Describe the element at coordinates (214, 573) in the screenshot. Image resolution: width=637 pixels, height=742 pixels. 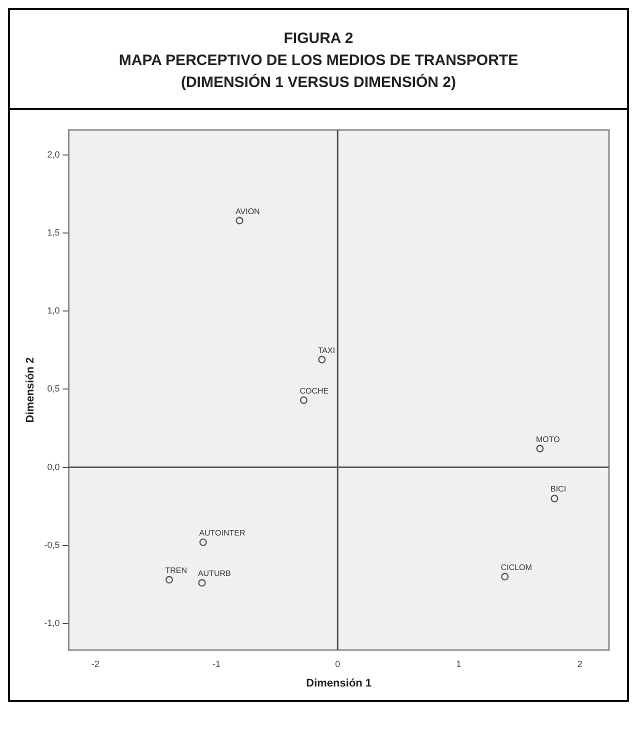
I see `annotation: AUTURB` at that location.